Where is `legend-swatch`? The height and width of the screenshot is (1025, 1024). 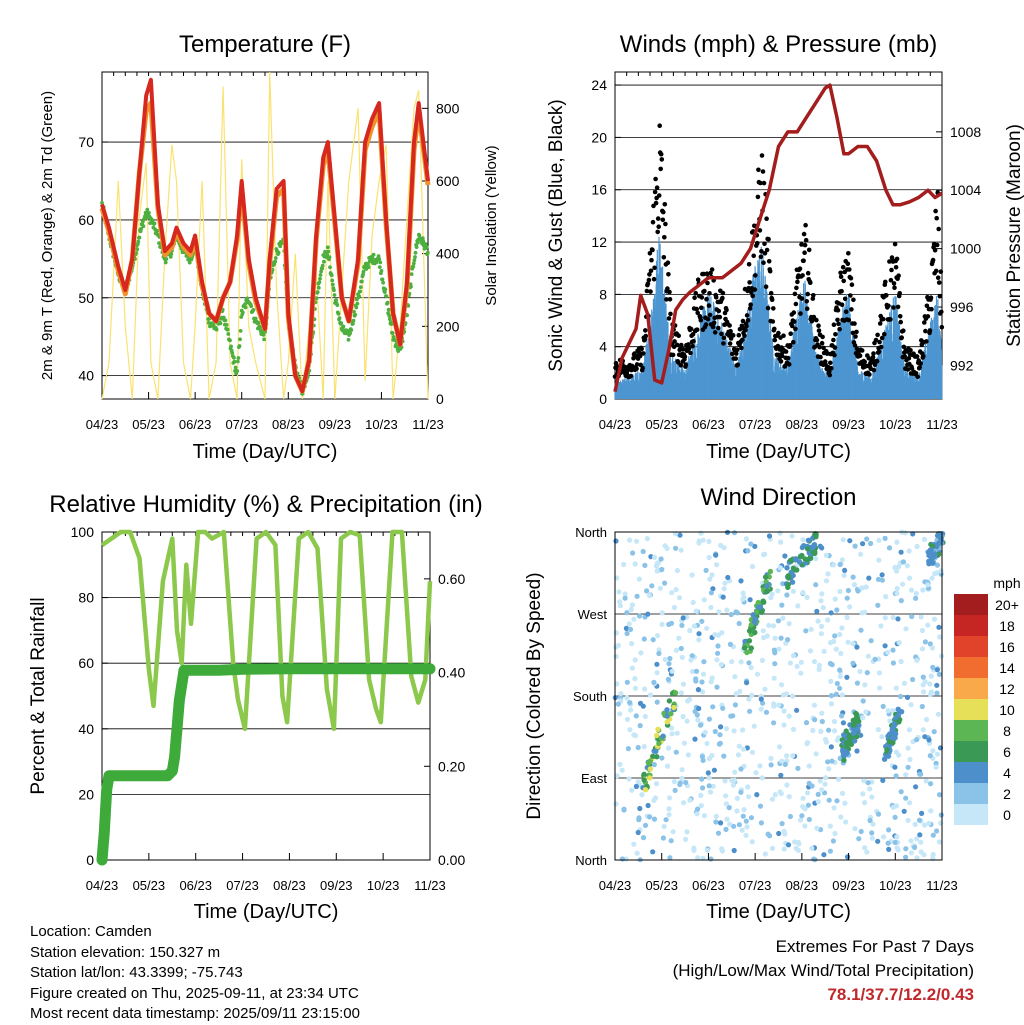
legend-swatch is located at coordinates (971, 772).